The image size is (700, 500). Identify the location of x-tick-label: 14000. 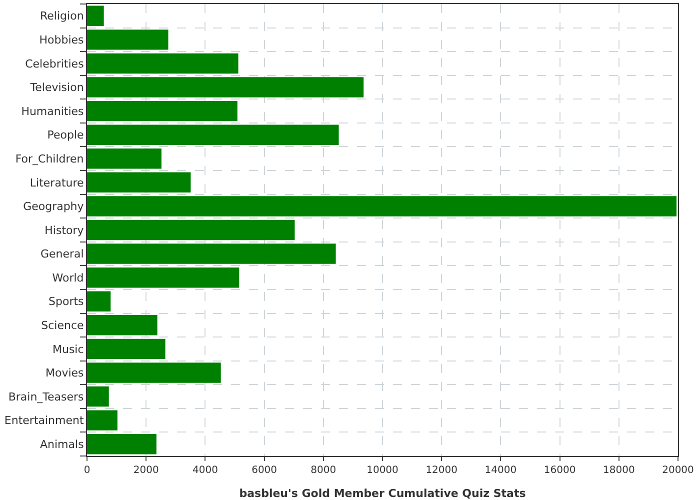
(500, 470).